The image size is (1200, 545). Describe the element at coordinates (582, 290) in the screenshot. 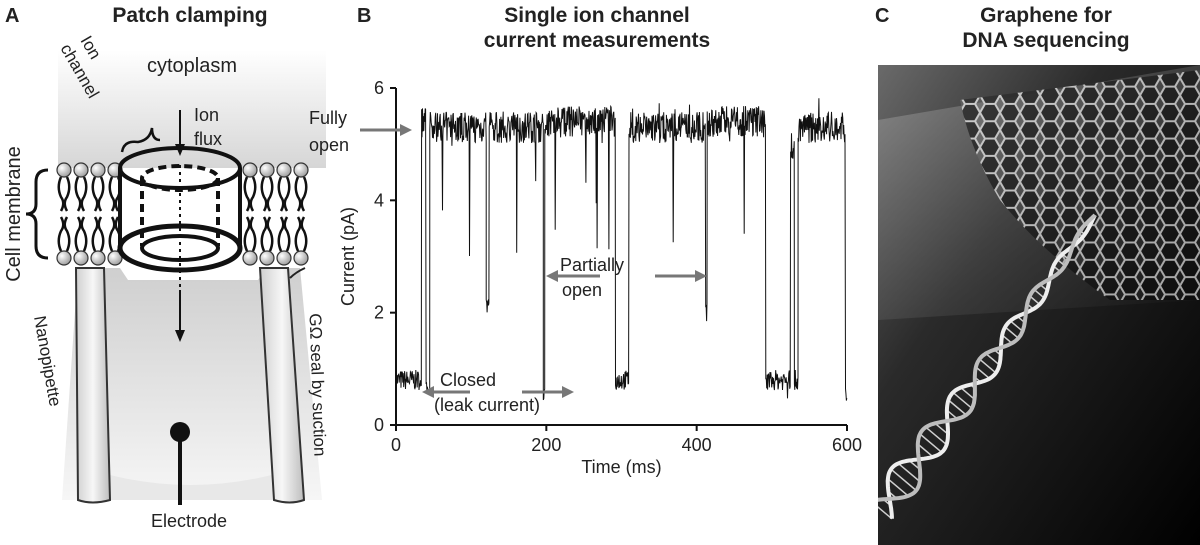

I see `partially-open-label-2: open` at that location.